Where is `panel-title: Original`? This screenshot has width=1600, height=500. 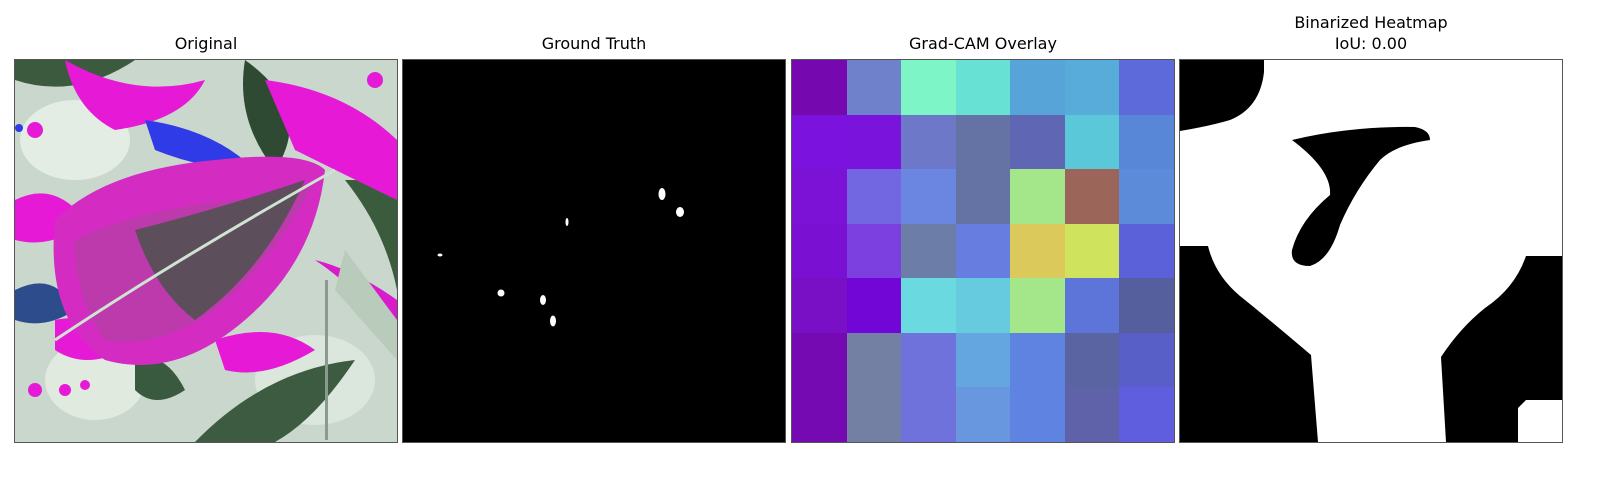 panel-title: Original is located at coordinates (206, 43).